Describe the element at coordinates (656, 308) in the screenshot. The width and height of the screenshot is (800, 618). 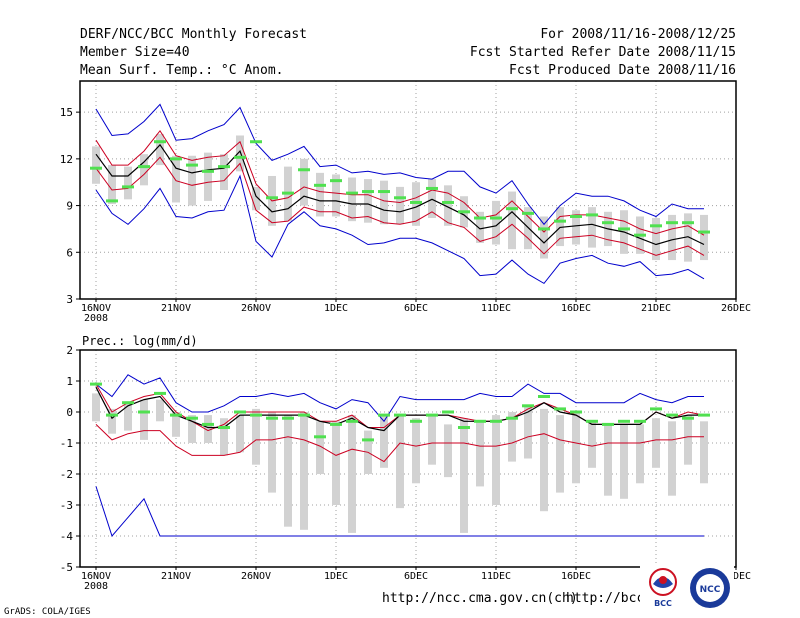
I see `temp-x-tick-label: 21DEC` at that location.